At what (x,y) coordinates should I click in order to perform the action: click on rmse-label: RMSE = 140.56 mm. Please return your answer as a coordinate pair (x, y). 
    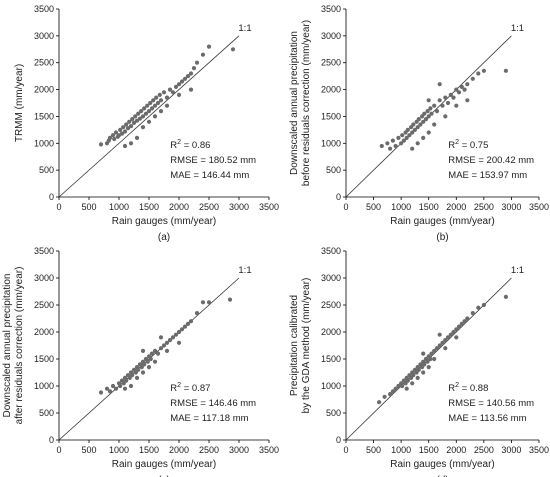
    Looking at the image, I should click on (491, 403).